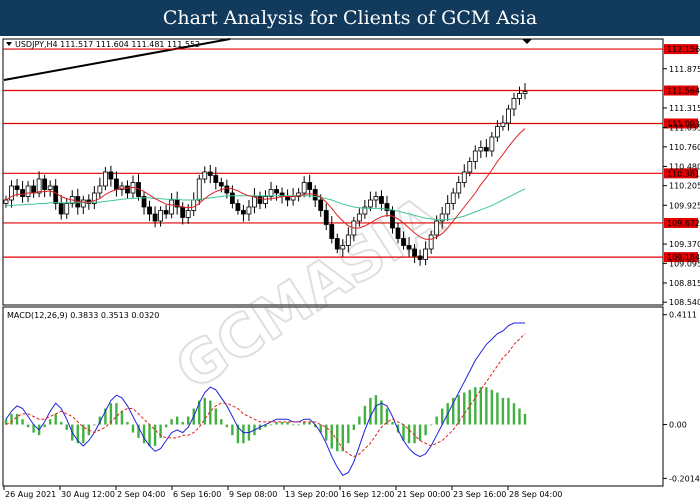  I want to click on price-tick-label: 108.540, so click(684, 302).